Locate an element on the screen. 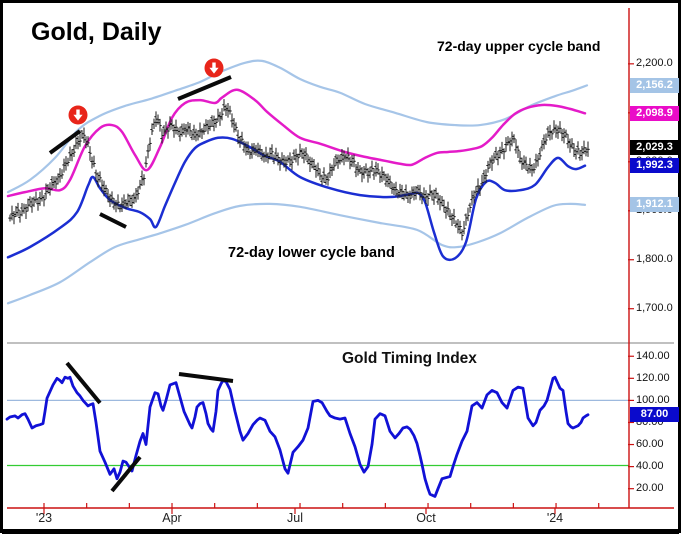 Image resolution: width=681 pixels, height=535 pixels. timing-tick-label: 140.00 is located at coordinates (653, 355).